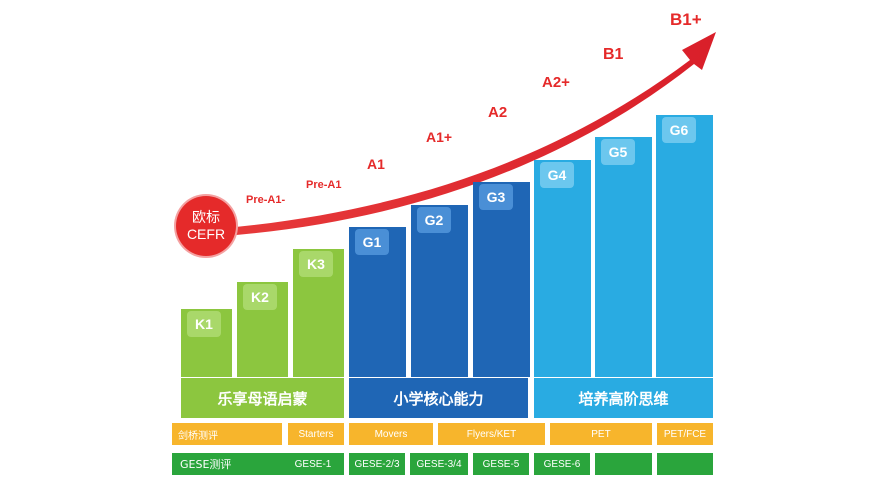  I want to click on bar-label: G2, so click(434, 220).